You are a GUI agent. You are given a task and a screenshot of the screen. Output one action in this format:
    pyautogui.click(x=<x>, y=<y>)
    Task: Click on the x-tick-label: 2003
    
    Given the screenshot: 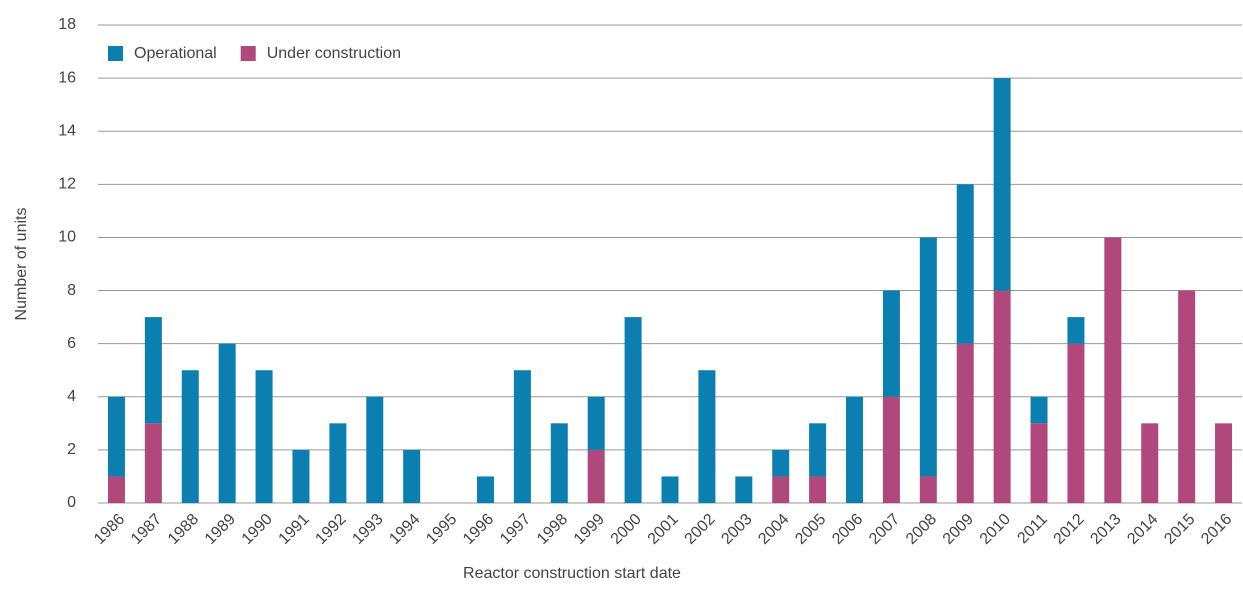 What is the action you would take?
    pyautogui.click(x=736, y=529)
    